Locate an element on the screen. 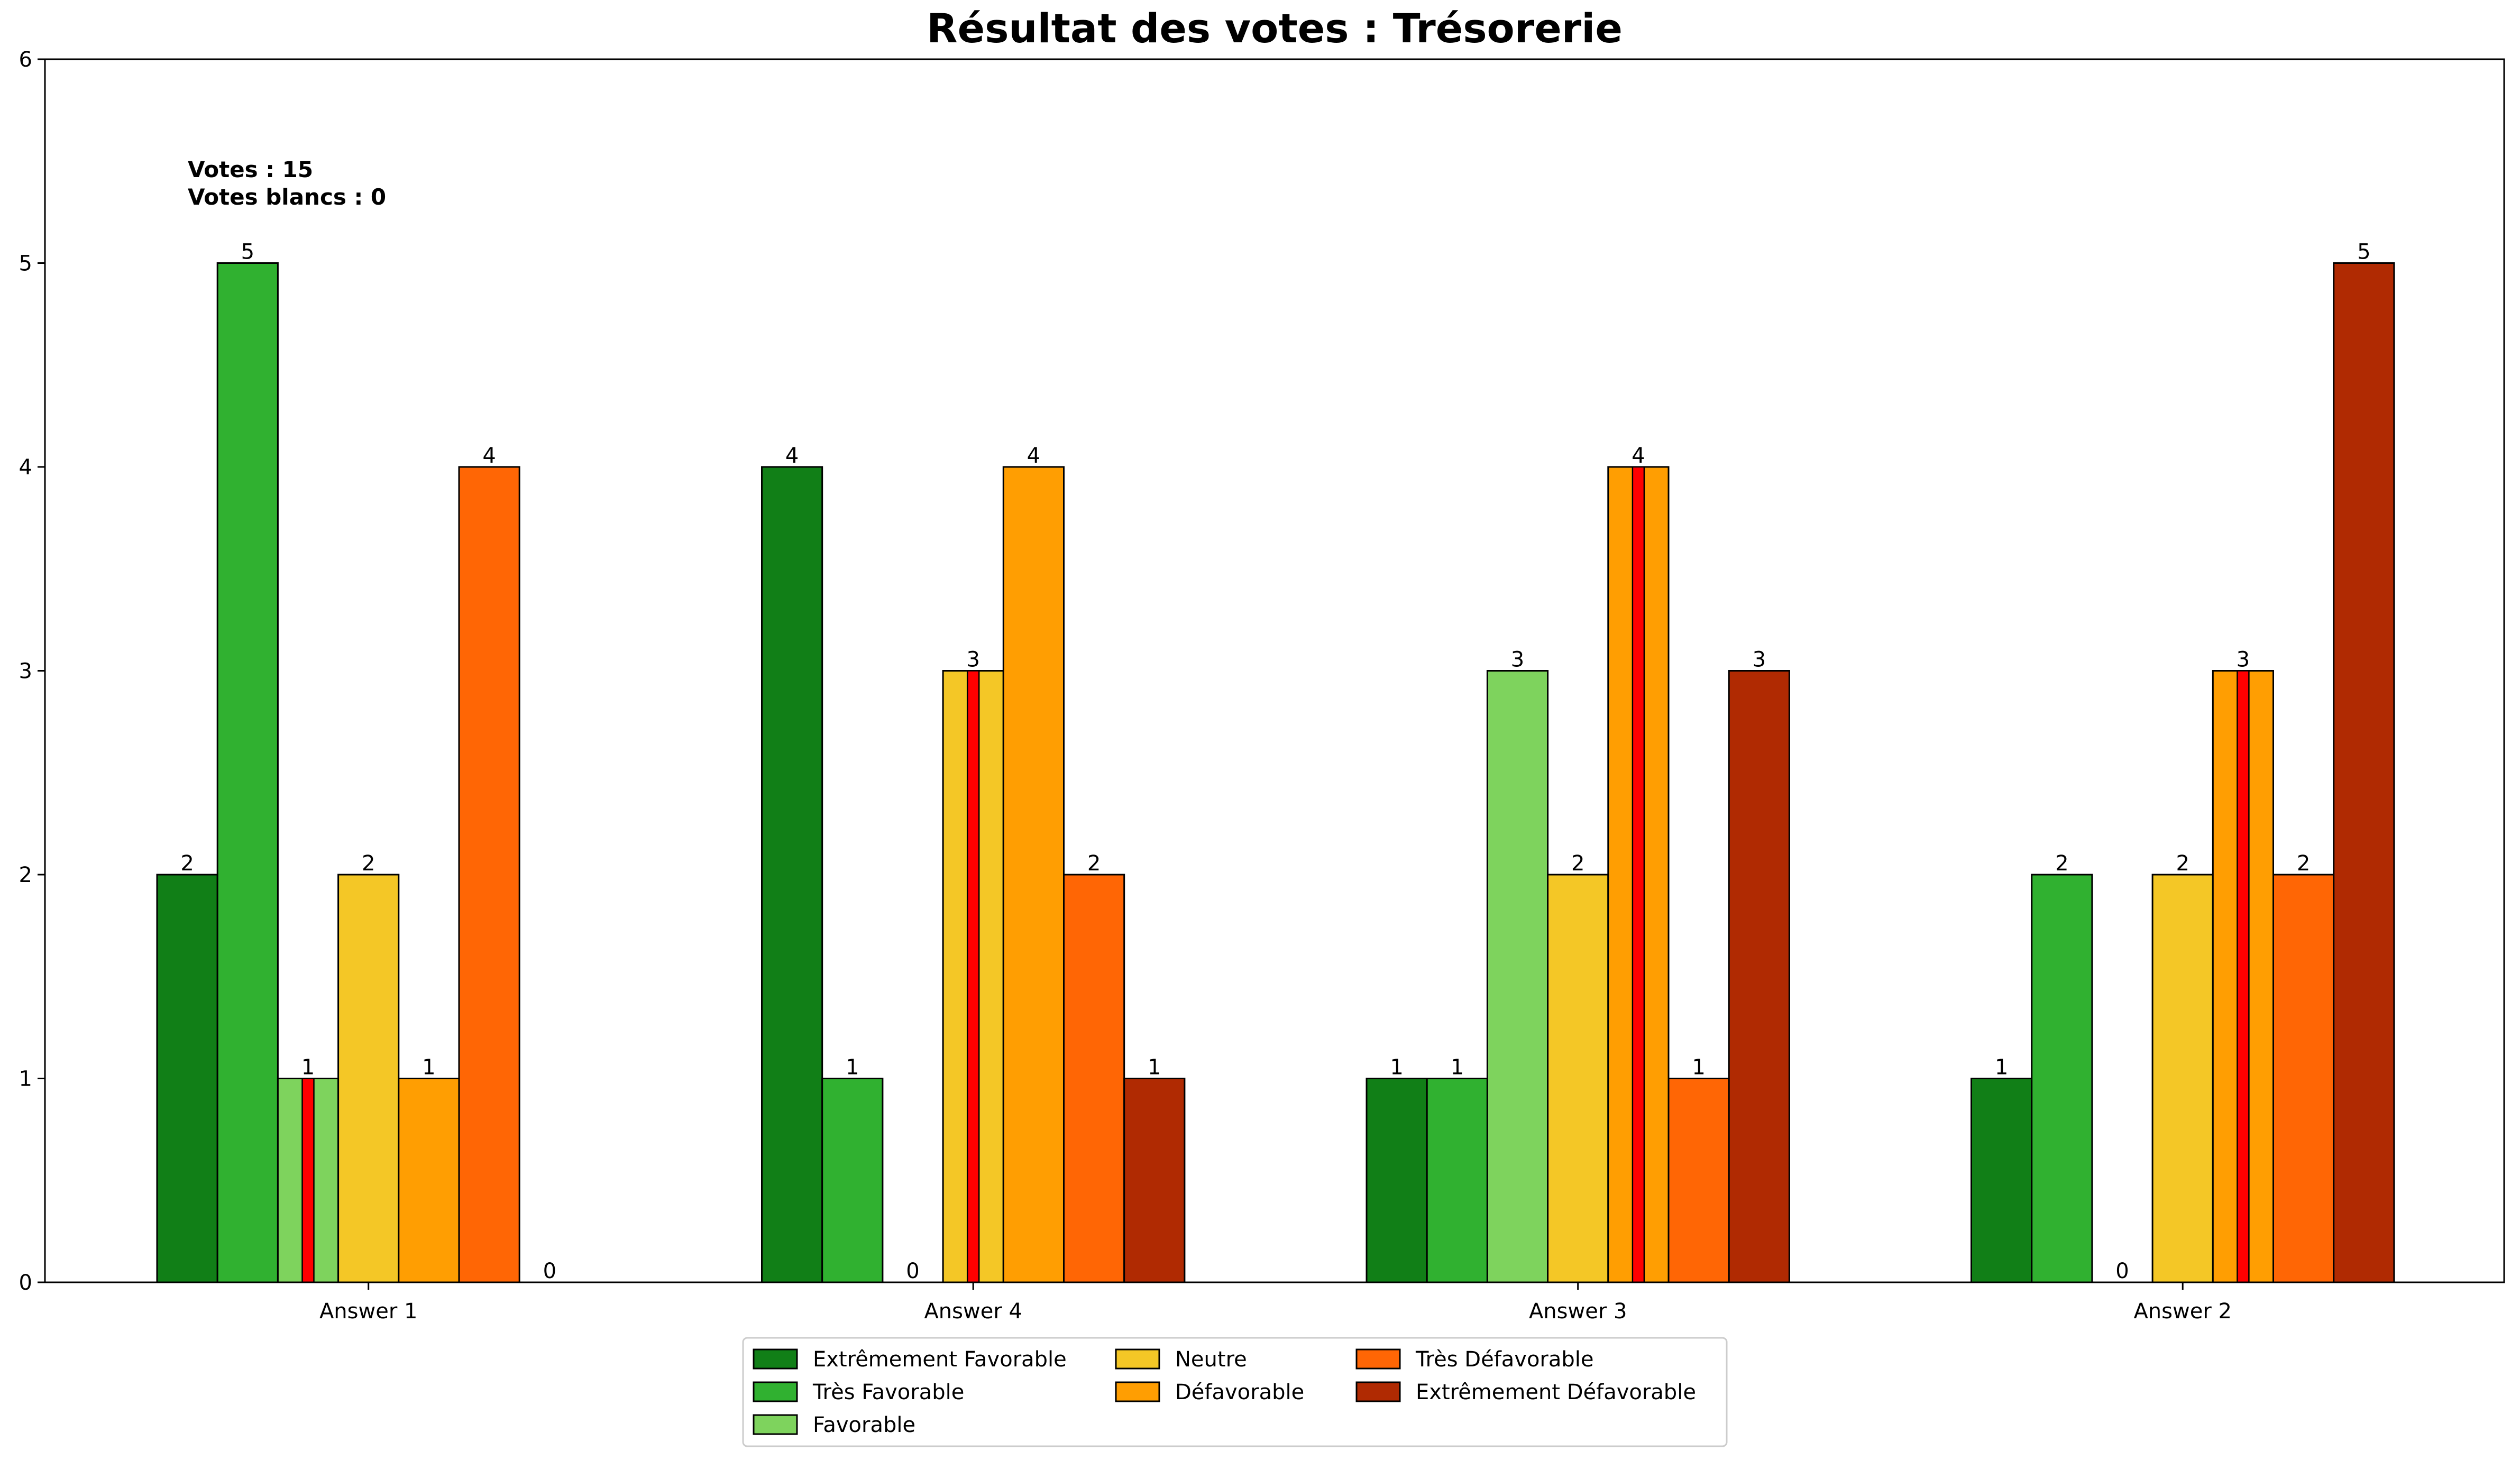  x-tick-label: Answer 2 is located at coordinates (2182, 1311).